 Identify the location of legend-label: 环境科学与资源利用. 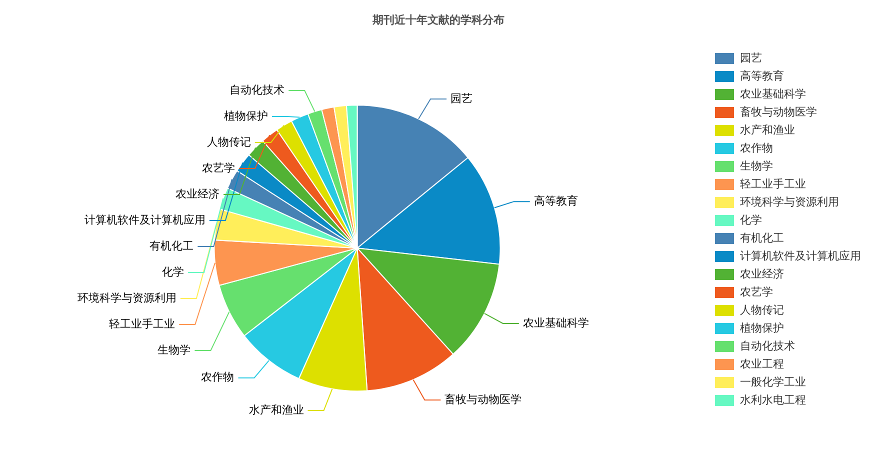
(789, 201).